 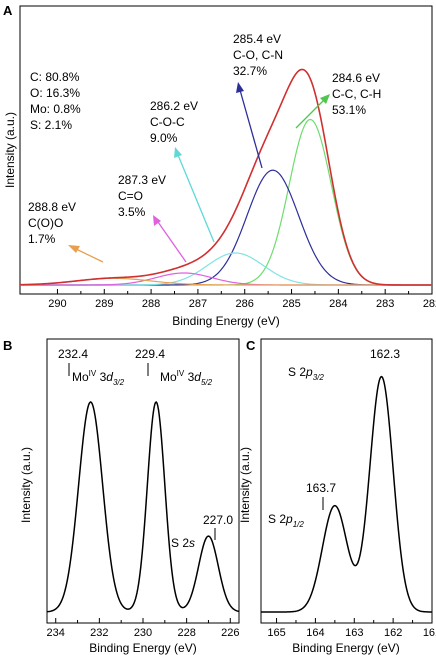 I want to click on panel-c-x-ticks: 165 164 163 162 161, so click(x=351, y=628).